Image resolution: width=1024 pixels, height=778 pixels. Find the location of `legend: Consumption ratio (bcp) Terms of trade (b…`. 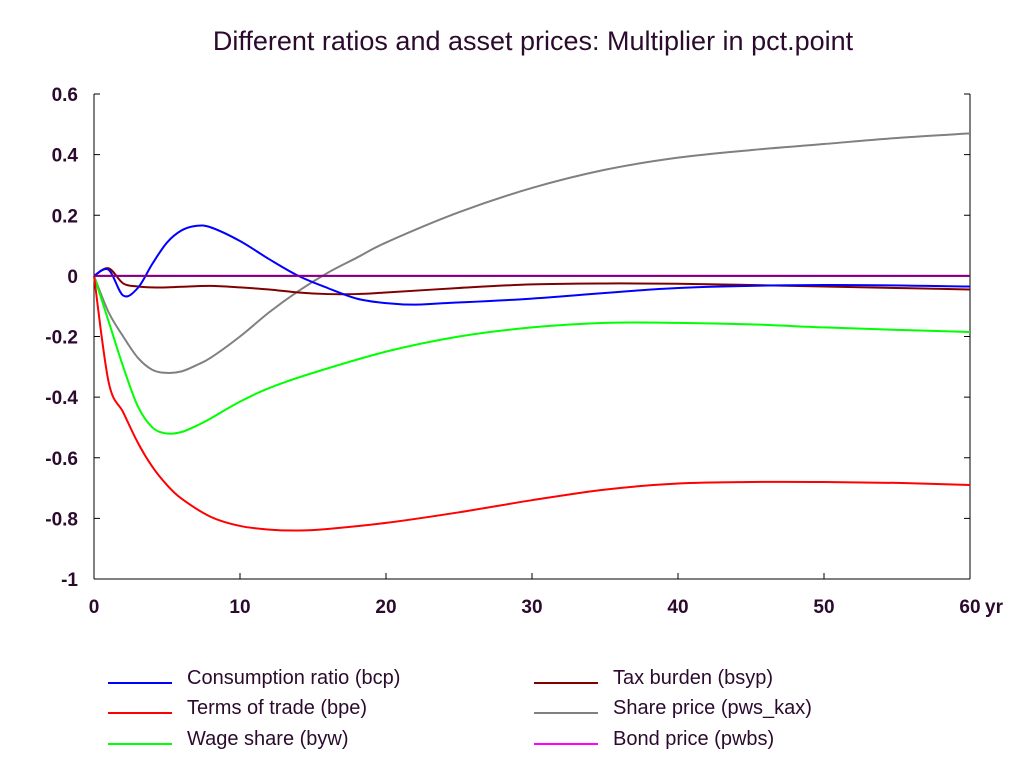

legend: Consumption ratio (bcp) Terms of trade (b… is located at coordinates (460, 708).